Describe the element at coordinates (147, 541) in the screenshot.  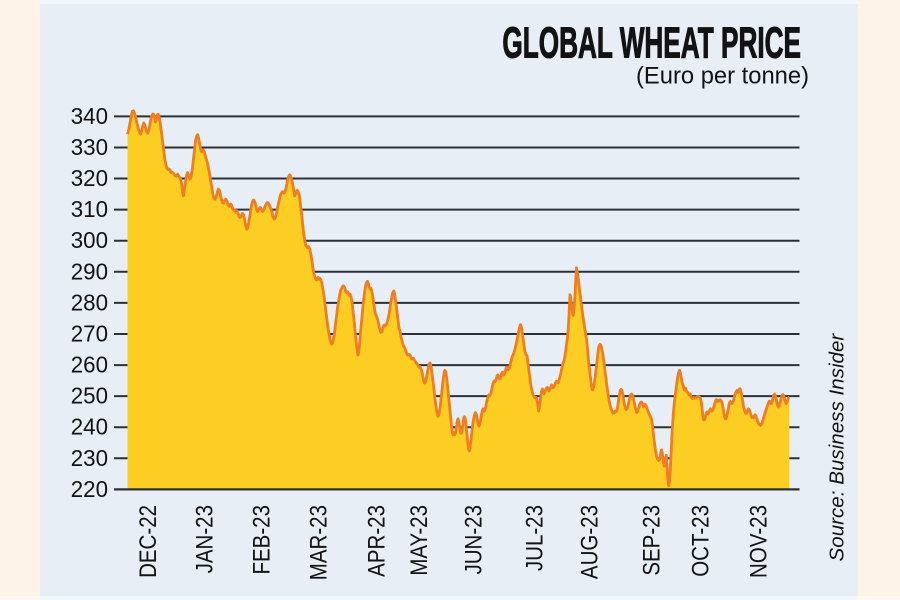
I see `svg-text: DEC-22` at that location.